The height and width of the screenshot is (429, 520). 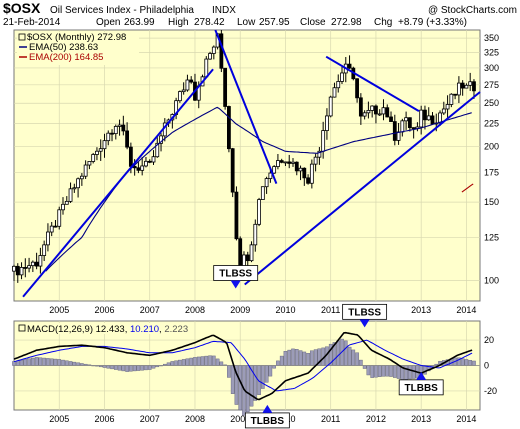 What do you see at coordinates (365, 315) in the screenshot?
I see `annotation-2: TLBSS` at bounding box center [365, 315].